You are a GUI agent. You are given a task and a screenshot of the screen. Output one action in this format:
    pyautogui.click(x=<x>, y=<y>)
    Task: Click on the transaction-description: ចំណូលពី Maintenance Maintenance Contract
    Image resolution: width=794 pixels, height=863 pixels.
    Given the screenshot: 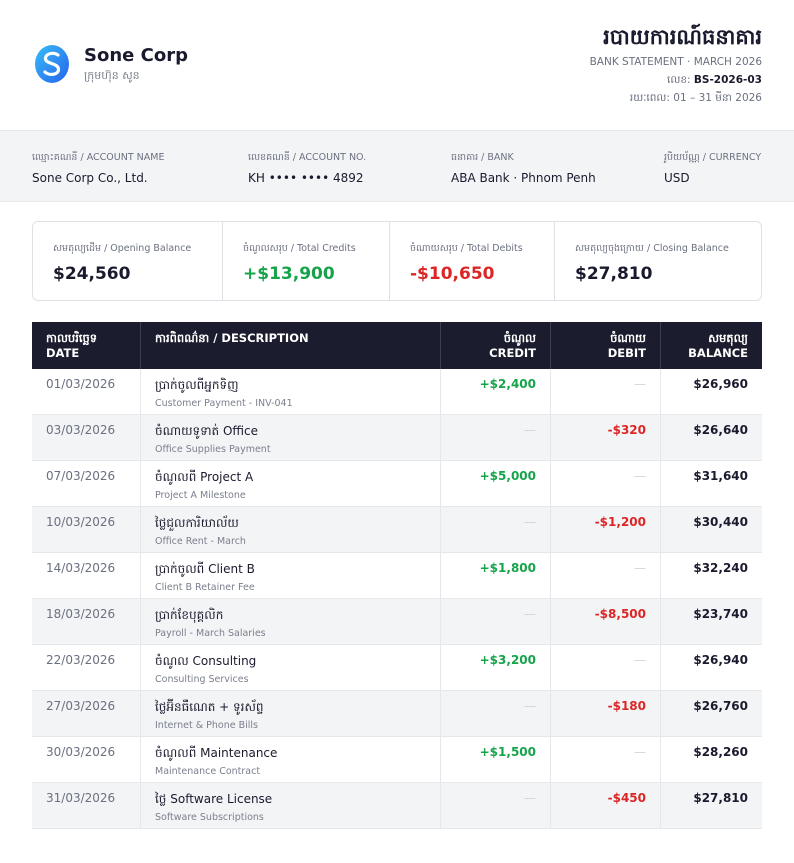 What is the action you would take?
    pyautogui.click(x=291, y=759)
    